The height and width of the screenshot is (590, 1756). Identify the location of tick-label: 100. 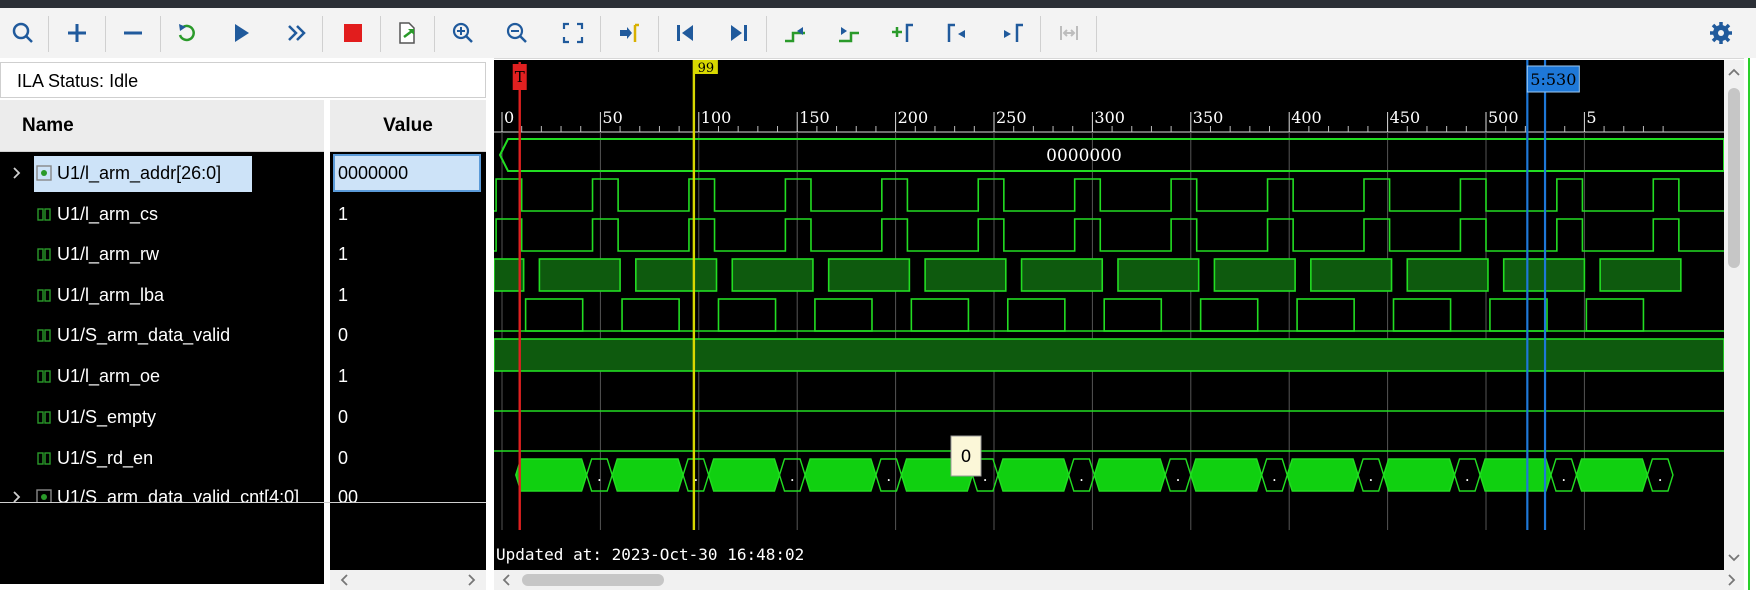
(716, 117).